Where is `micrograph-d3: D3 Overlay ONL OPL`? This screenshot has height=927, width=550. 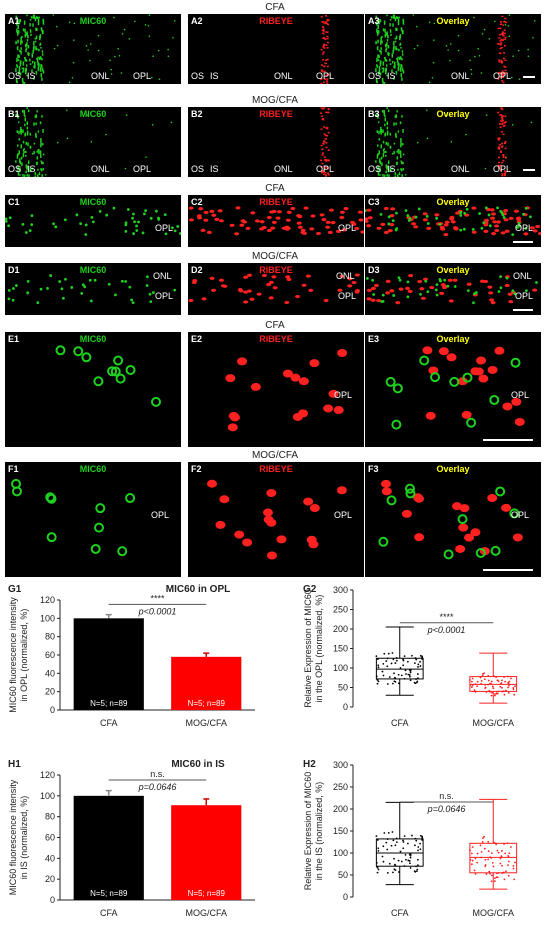 micrograph-d3: D3 Overlay ONL OPL is located at coordinates (453, 289).